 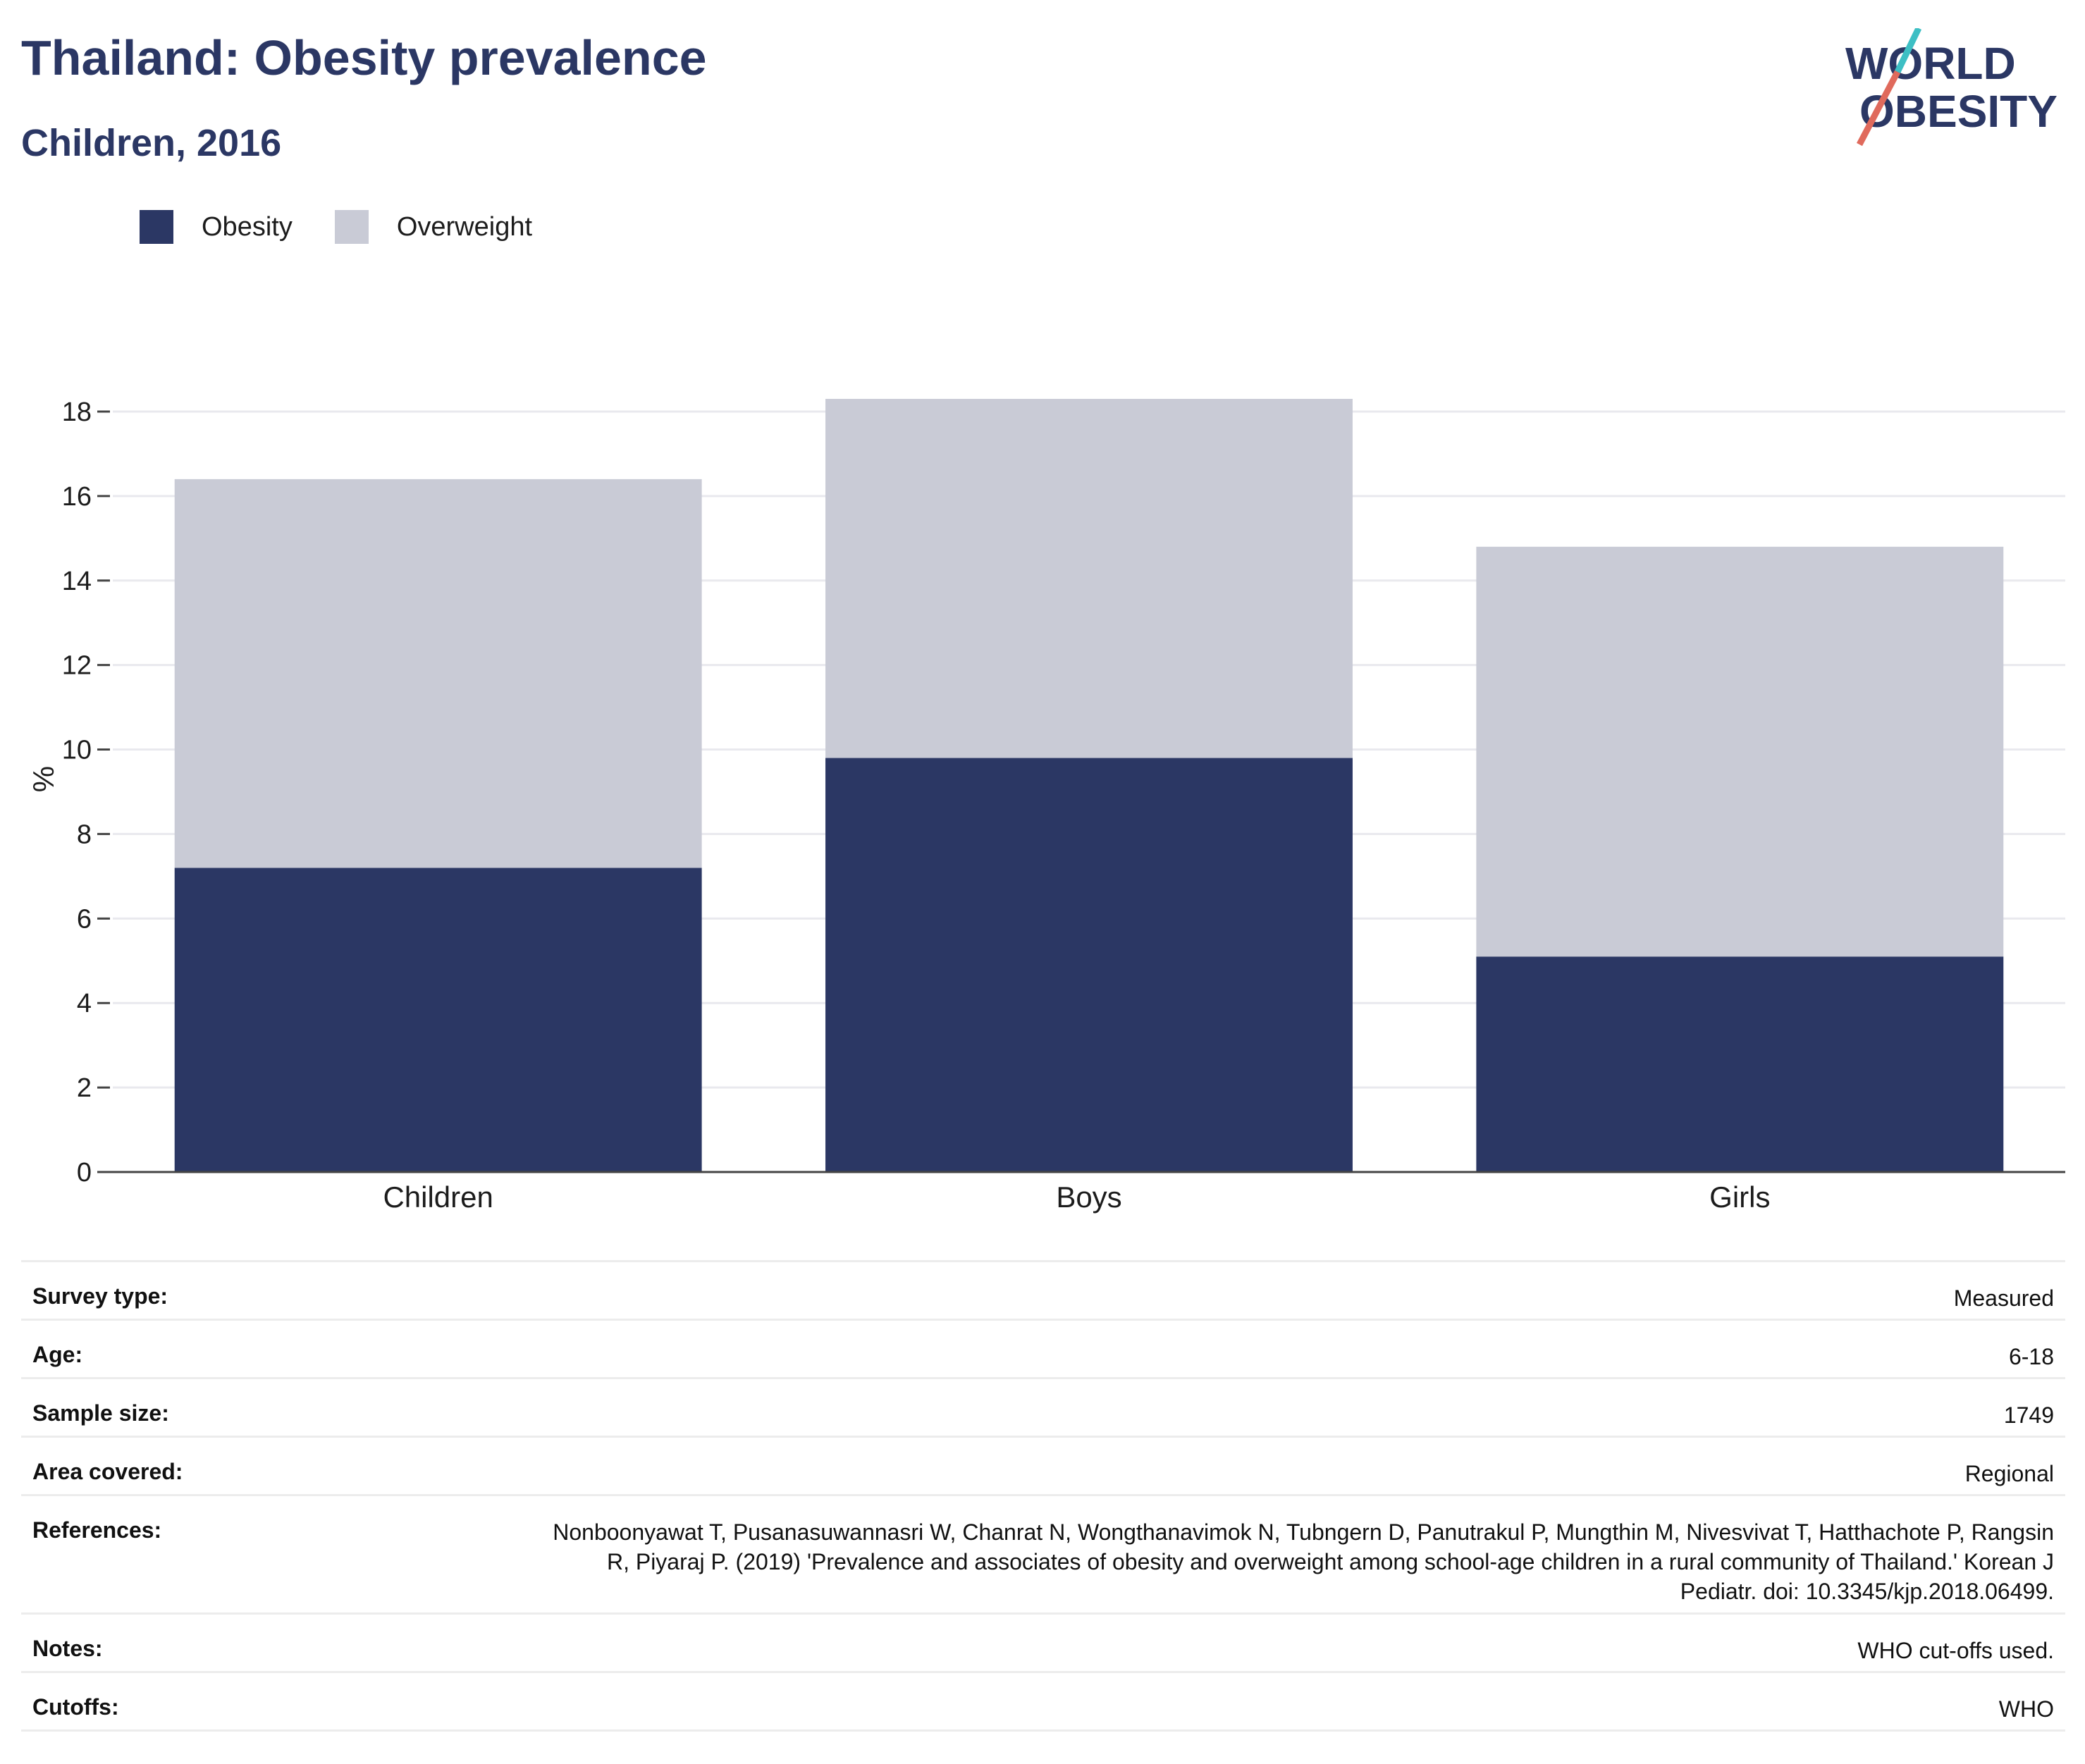 I want to click on info-label: References:, so click(x=97, y=1530).